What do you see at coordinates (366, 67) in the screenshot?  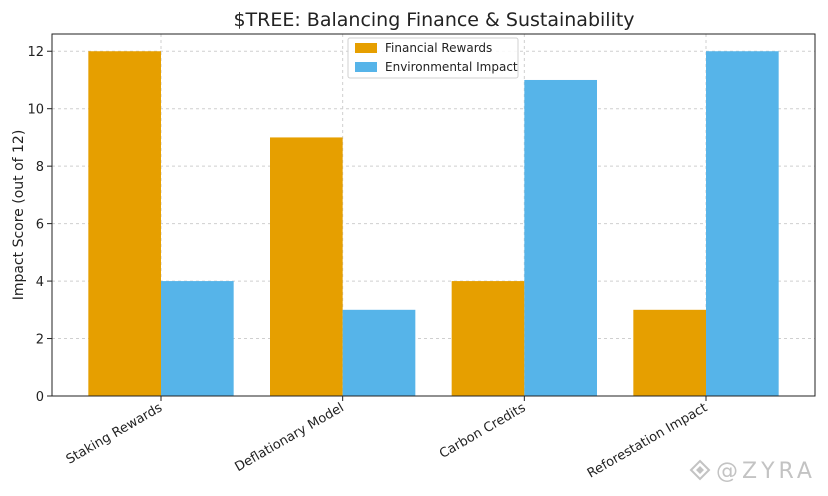 I see `legend-swatch-environmental` at bounding box center [366, 67].